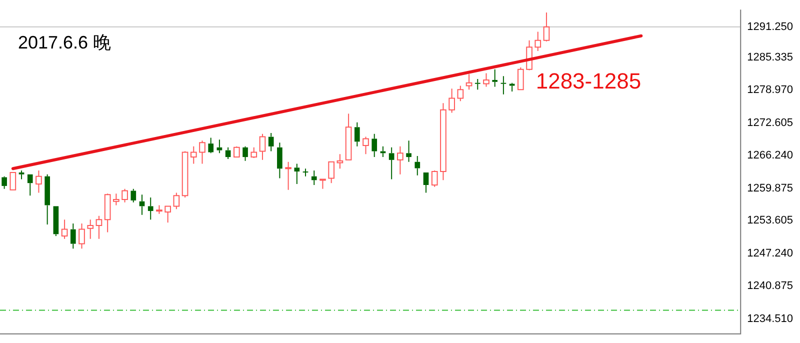 The width and height of the screenshot is (800, 343). I want to click on y-tick-label: 1285.335, so click(770, 57).